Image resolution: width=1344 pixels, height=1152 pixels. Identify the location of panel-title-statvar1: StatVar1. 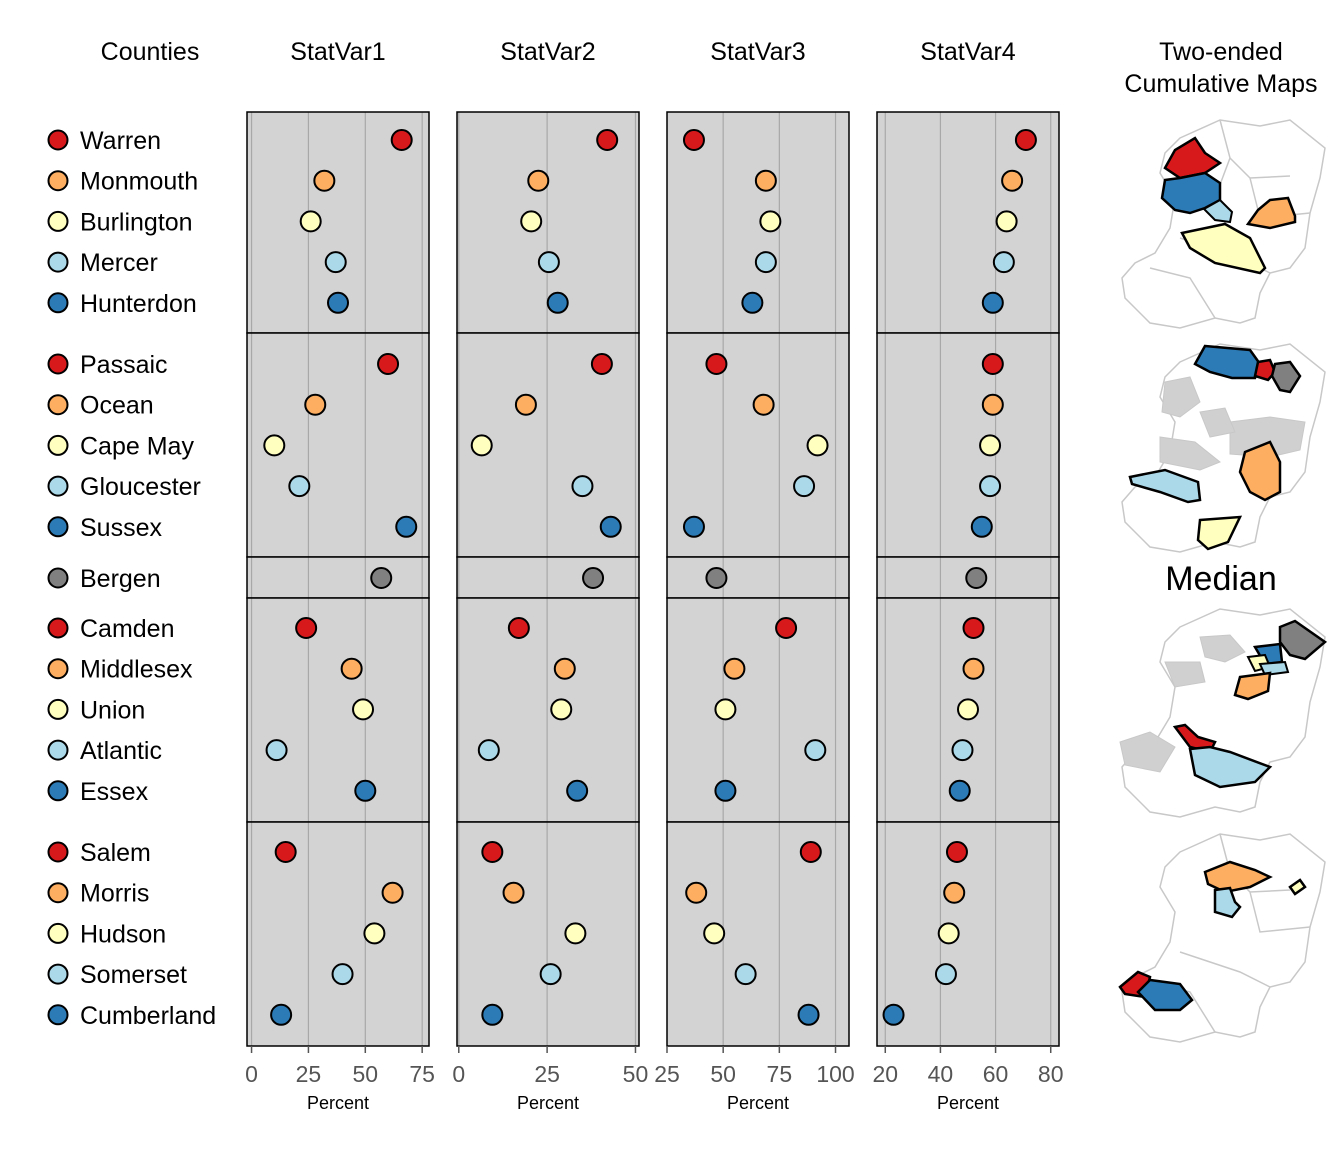
(337, 52).